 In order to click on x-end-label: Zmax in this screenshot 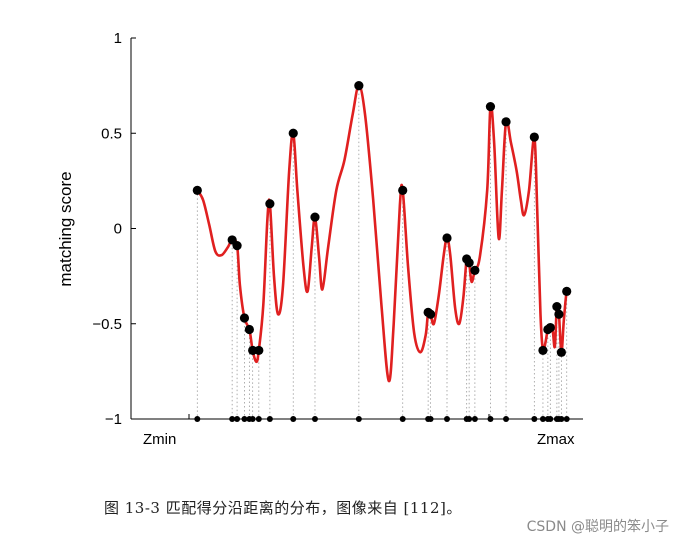, I will do `click(556, 439)`.